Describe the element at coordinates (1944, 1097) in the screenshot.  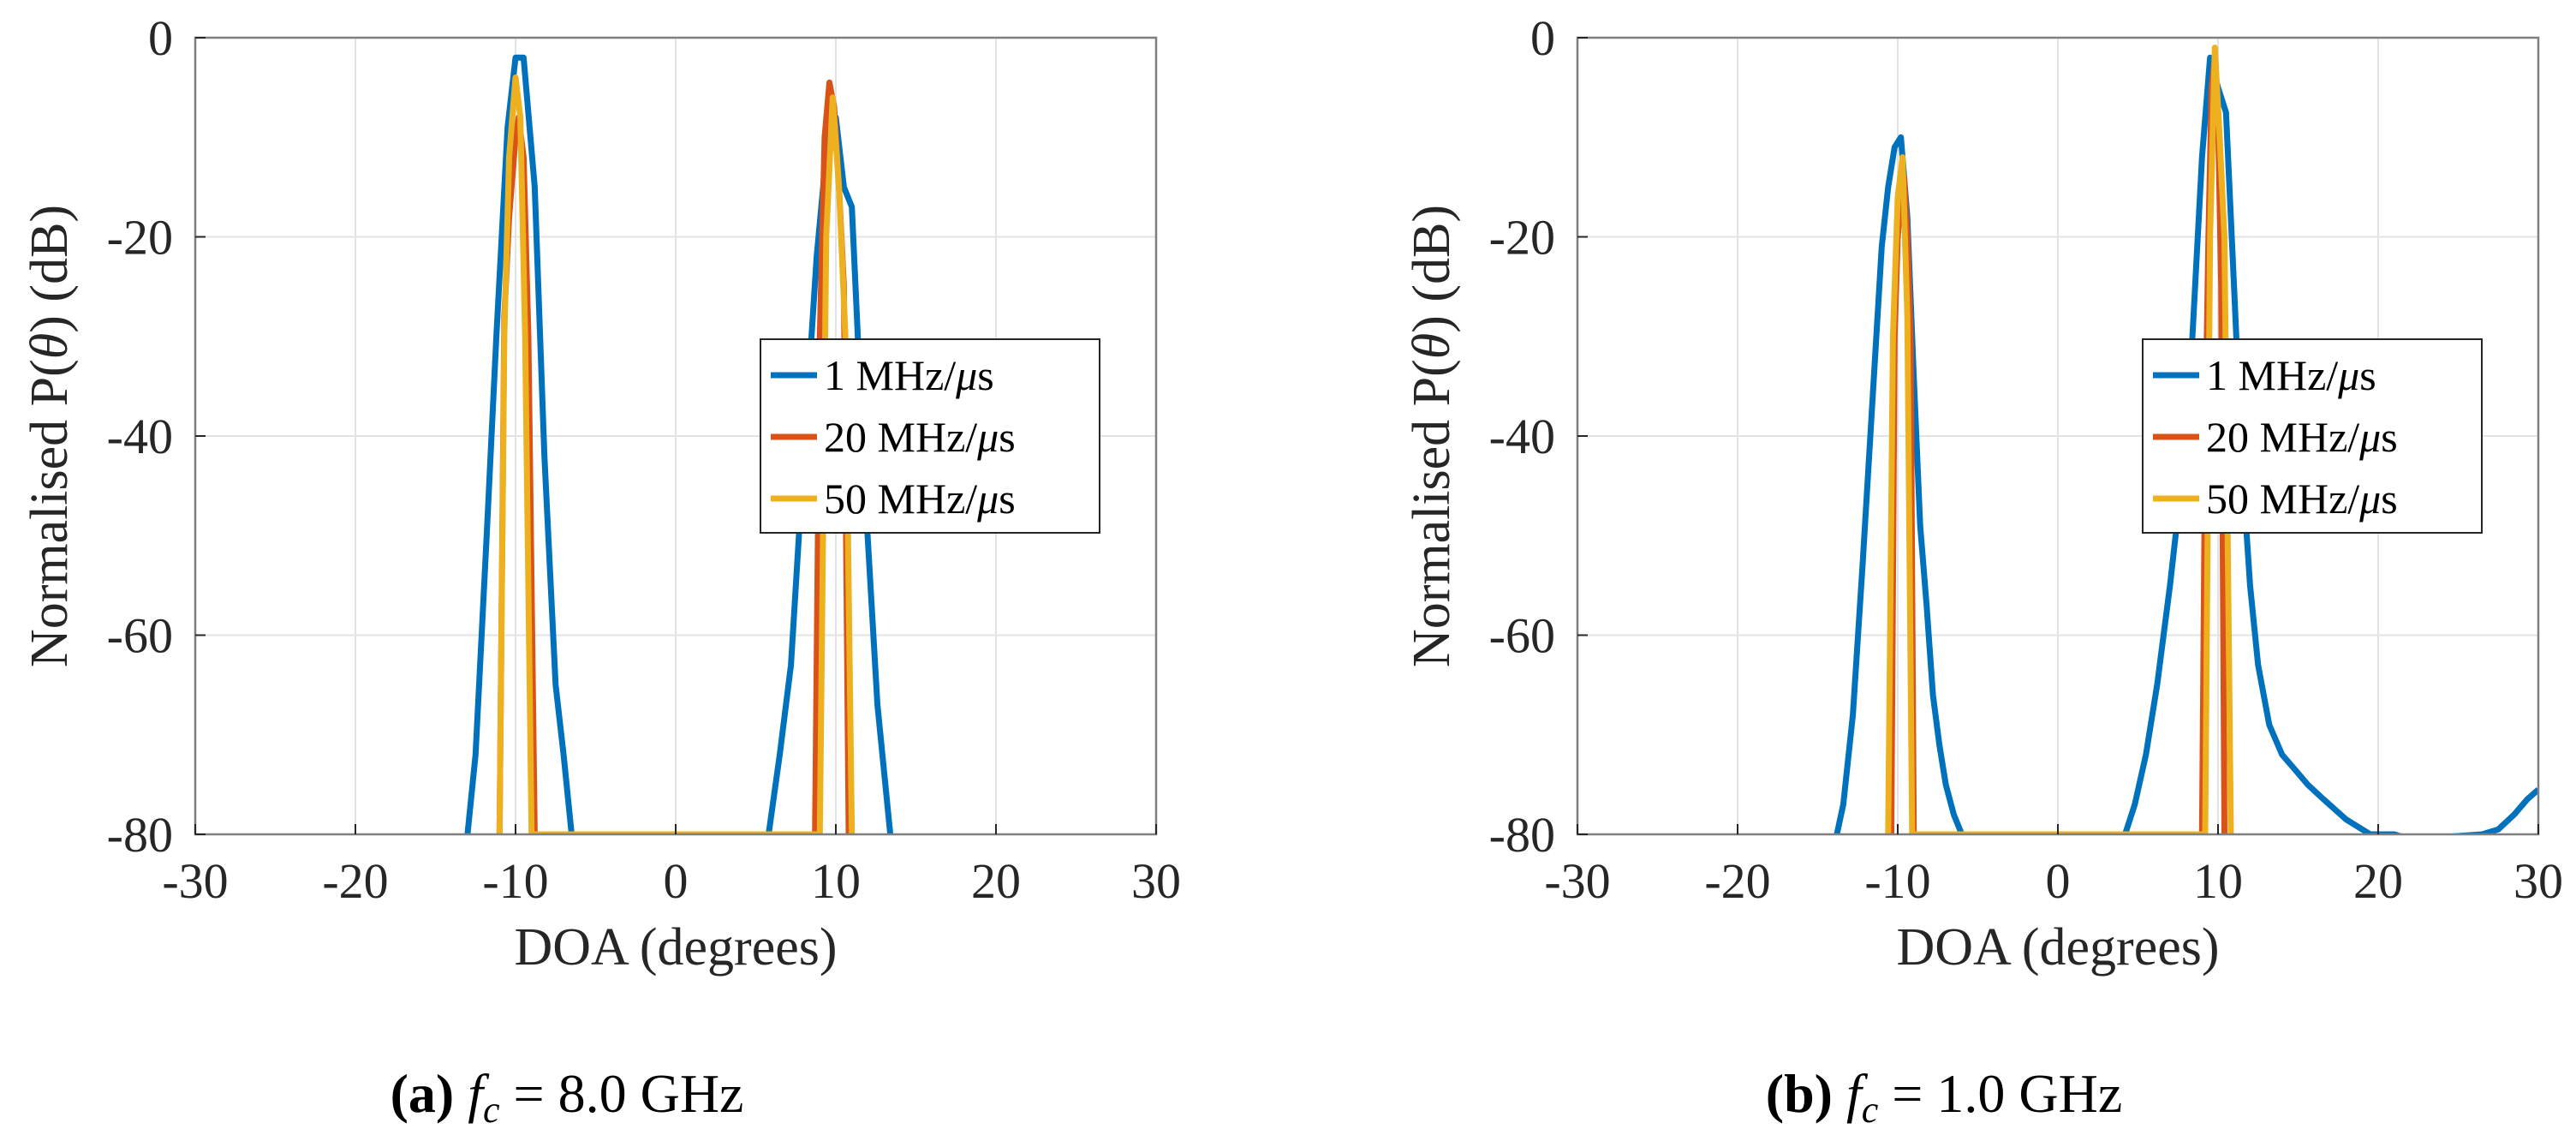
I see `panel-caption: (b) fc = 1.0 GHz` at that location.